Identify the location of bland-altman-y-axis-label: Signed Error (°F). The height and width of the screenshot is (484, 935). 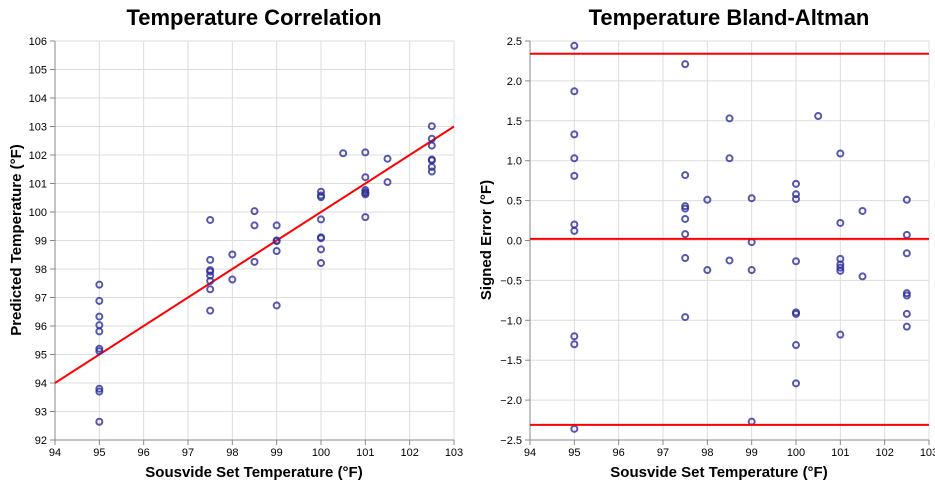
(486, 240).